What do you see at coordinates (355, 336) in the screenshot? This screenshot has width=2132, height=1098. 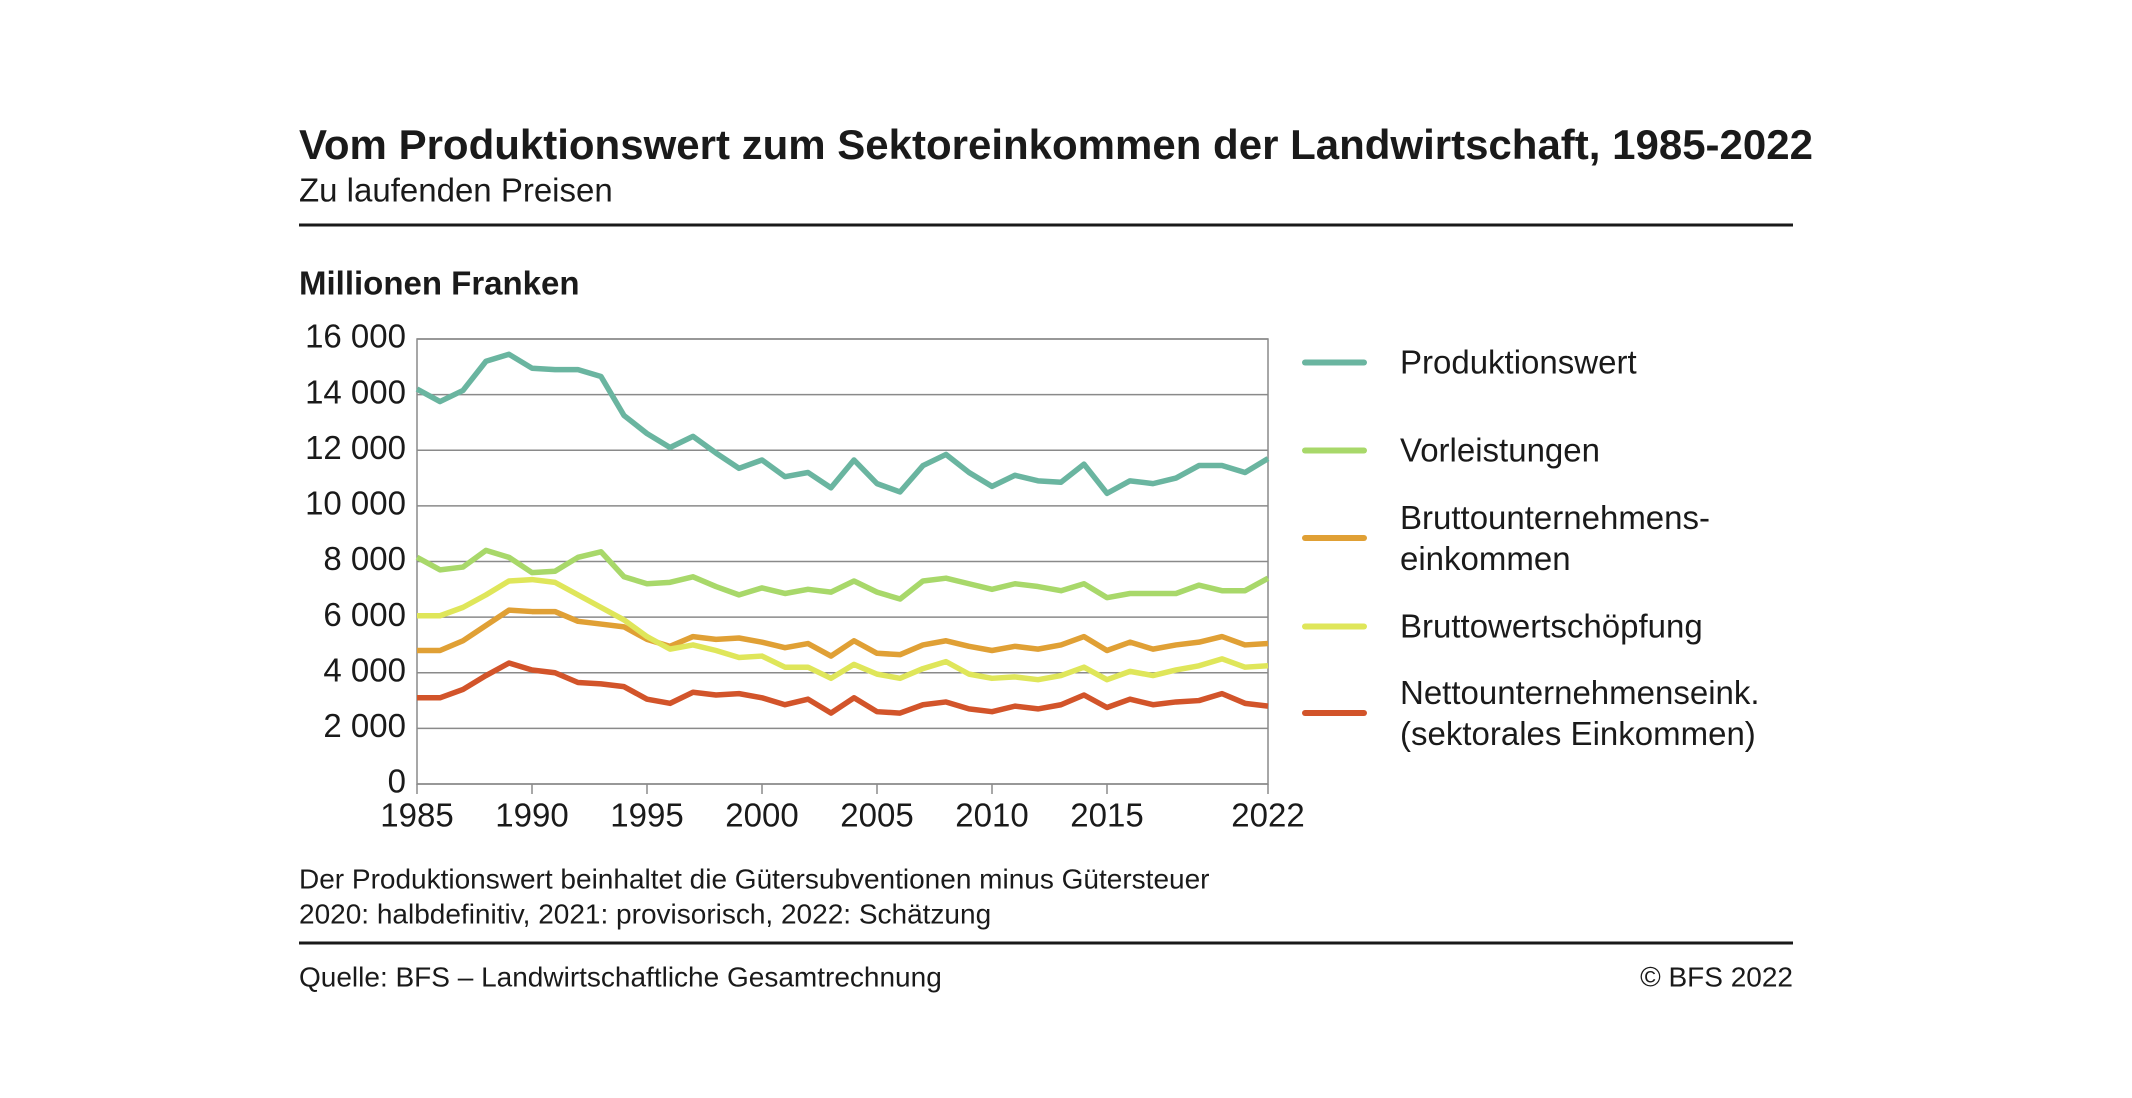 I see `y-tick-label: 16 000` at bounding box center [355, 336].